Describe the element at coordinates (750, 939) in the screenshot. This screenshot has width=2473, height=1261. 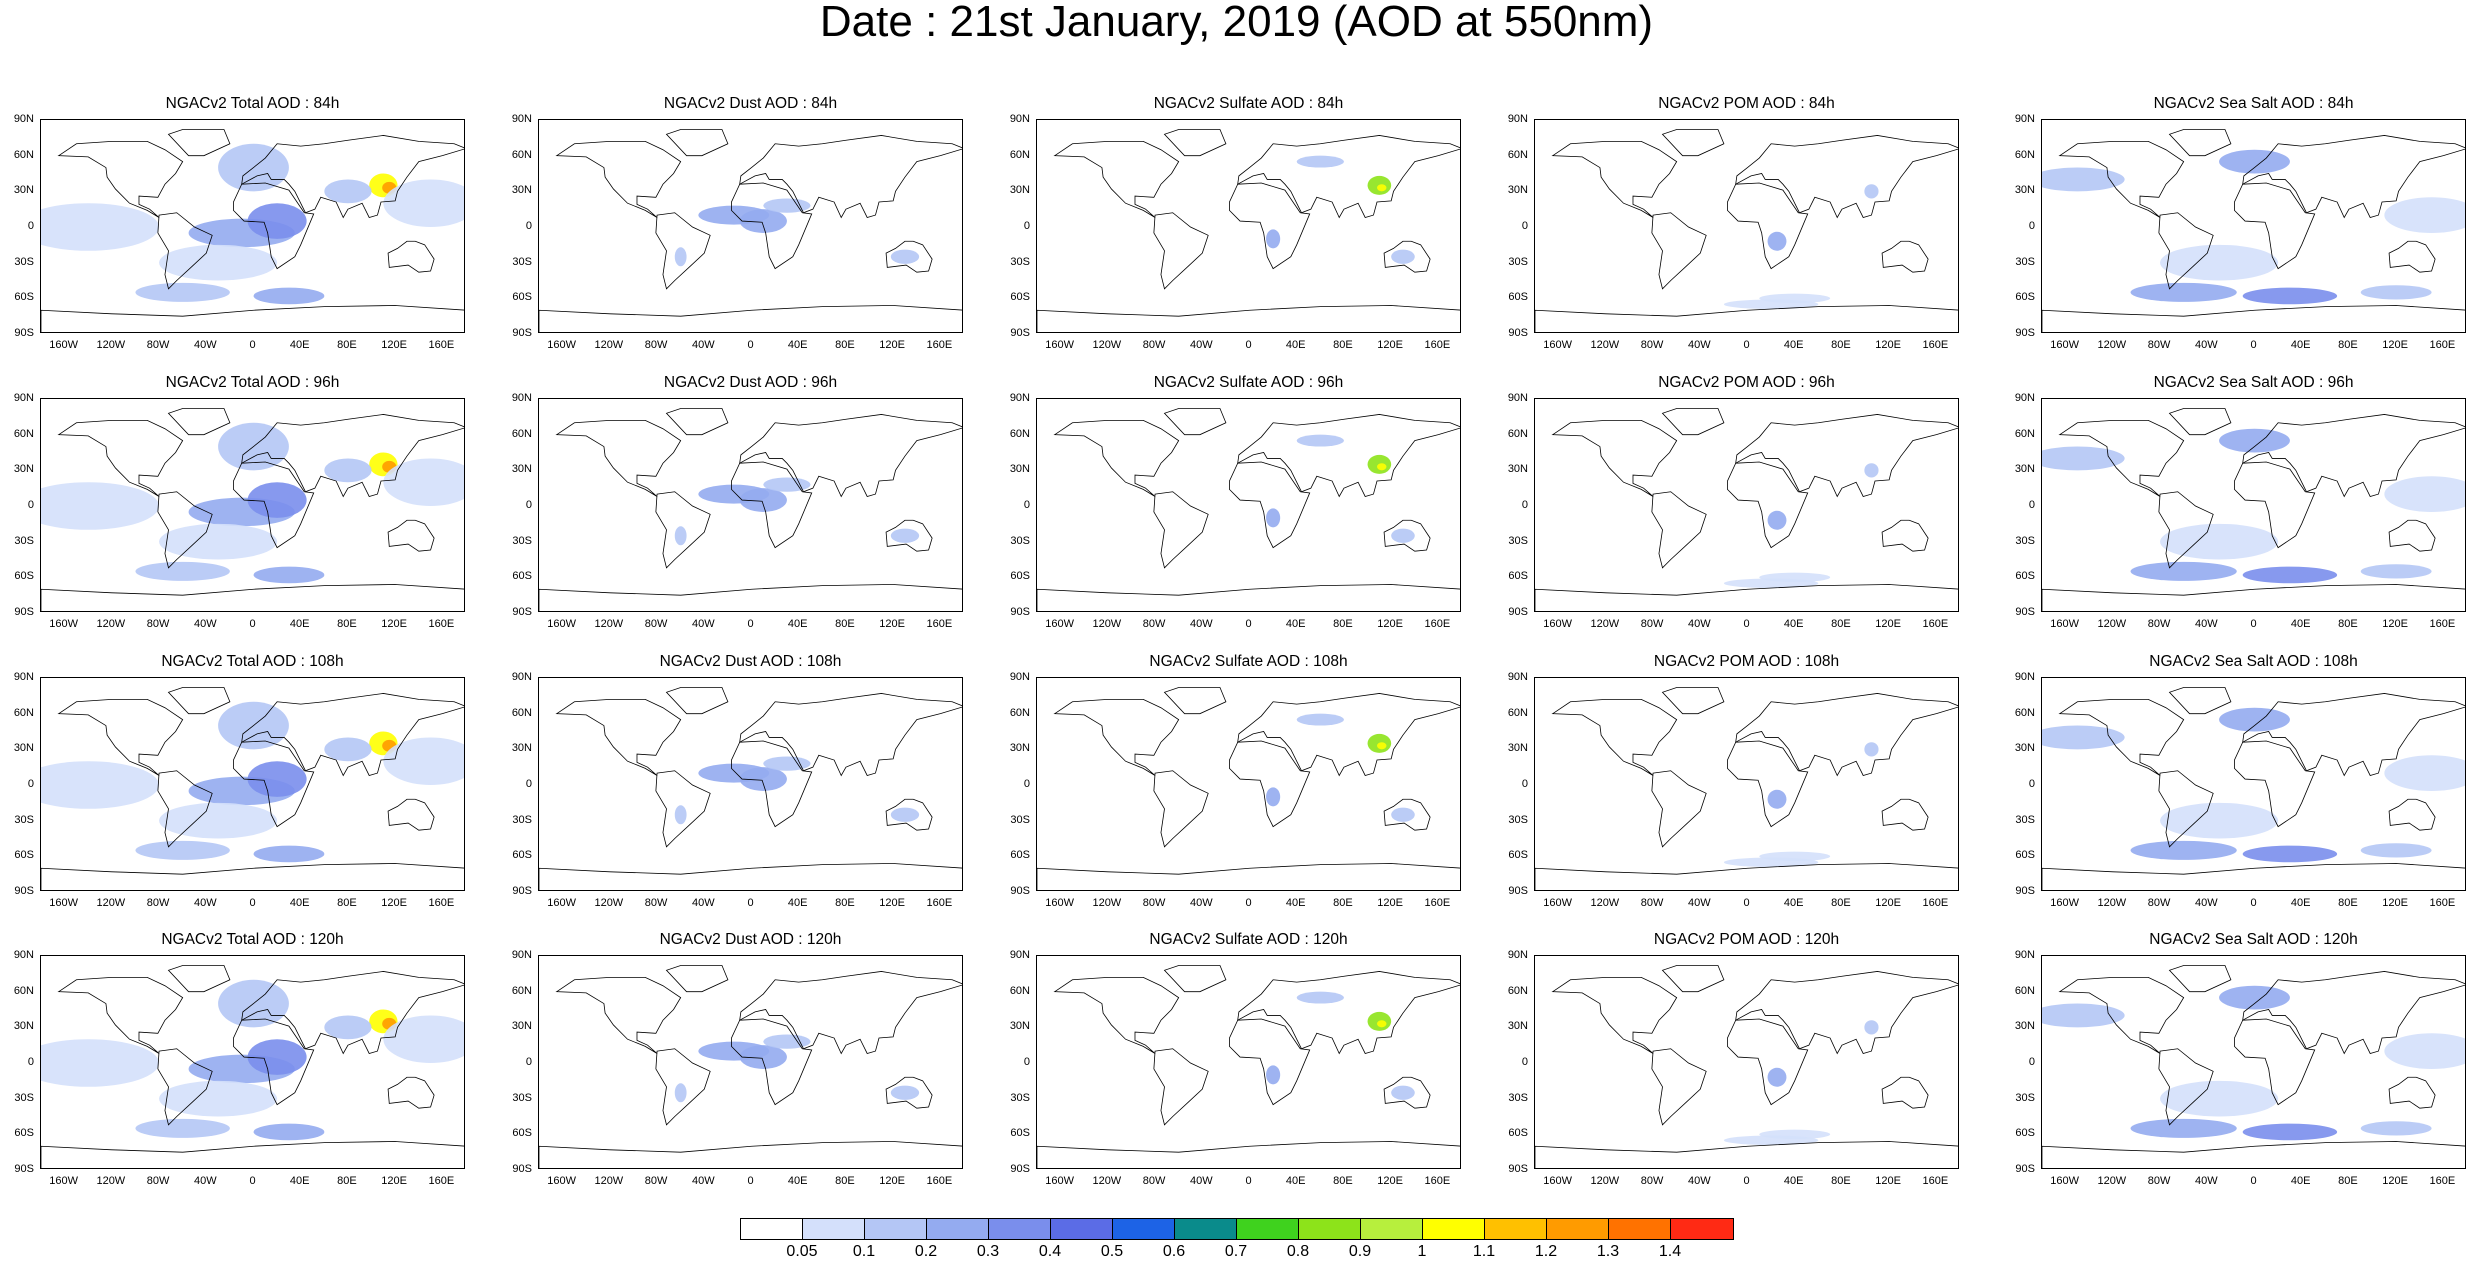
I see `panel-title: NGACv2 Dust AOD : 120h` at that location.